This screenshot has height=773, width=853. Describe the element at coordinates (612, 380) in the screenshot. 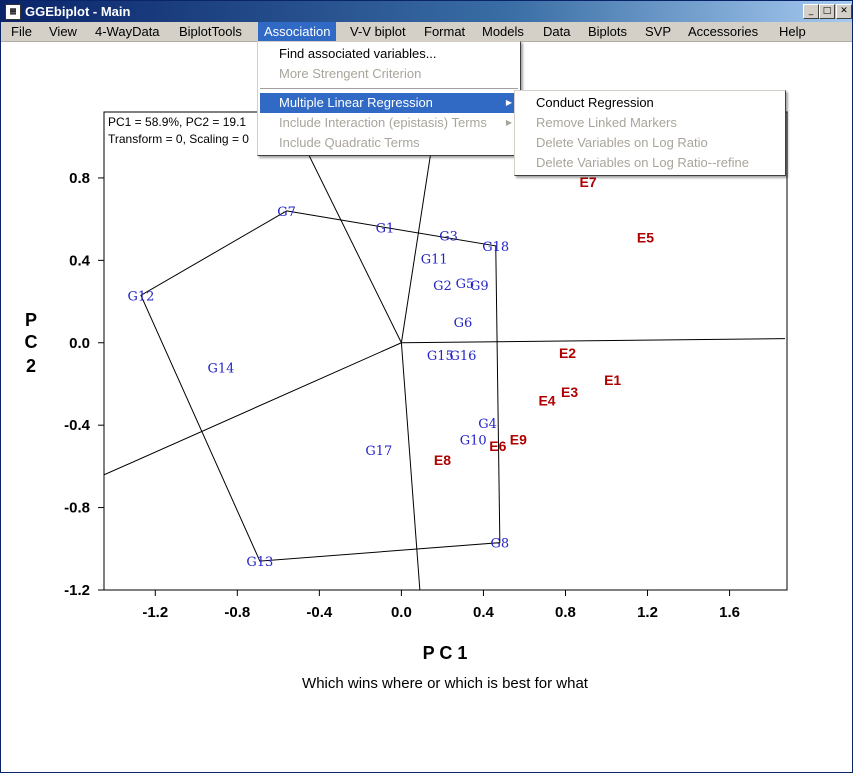

I see `environment-label: E1` at that location.